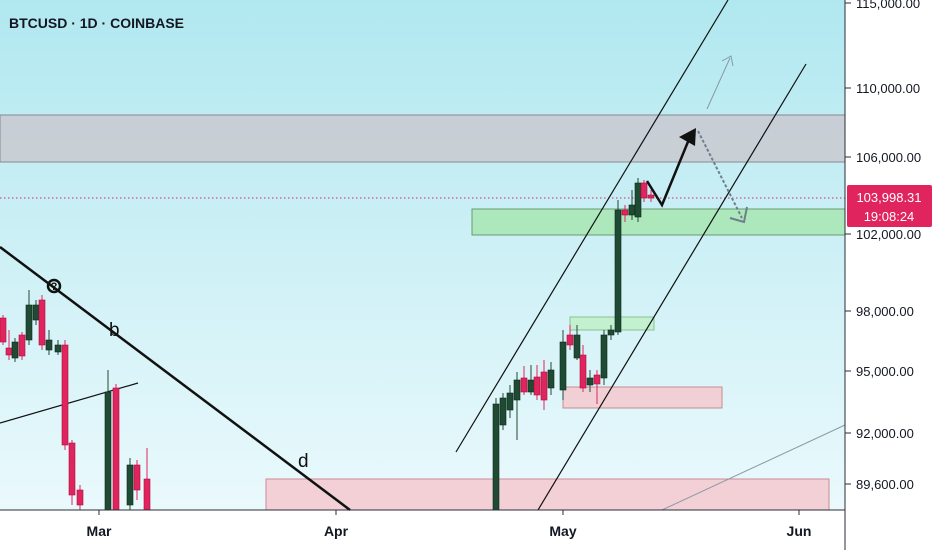 This screenshot has width=932, height=555. What do you see at coordinates (687, 137) in the screenshot?
I see `projection-up-arrowhead` at bounding box center [687, 137].